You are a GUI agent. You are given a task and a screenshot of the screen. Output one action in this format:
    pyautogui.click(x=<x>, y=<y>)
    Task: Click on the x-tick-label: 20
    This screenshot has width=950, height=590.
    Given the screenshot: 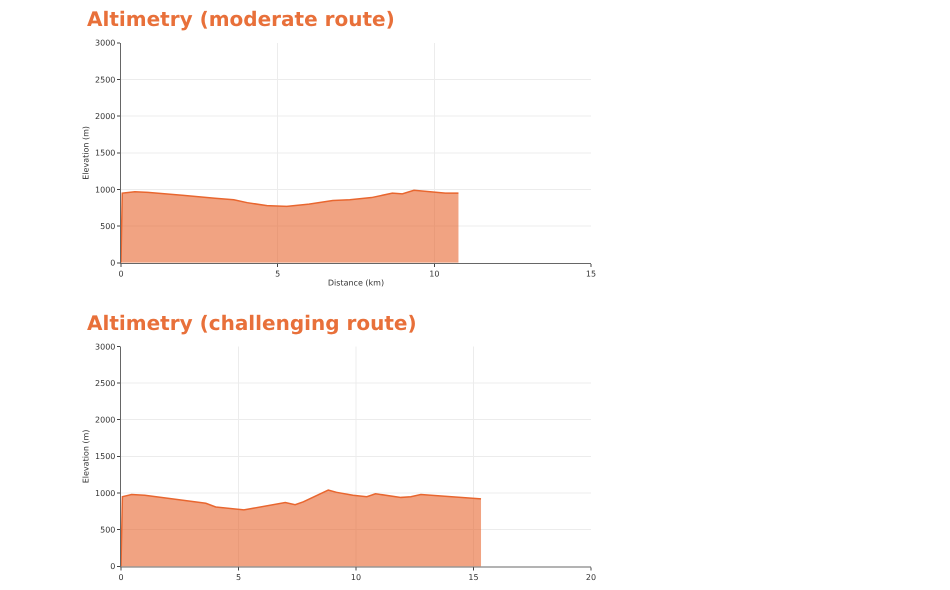 What is the action you would take?
    pyautogui.click(x=591, y=577)
    